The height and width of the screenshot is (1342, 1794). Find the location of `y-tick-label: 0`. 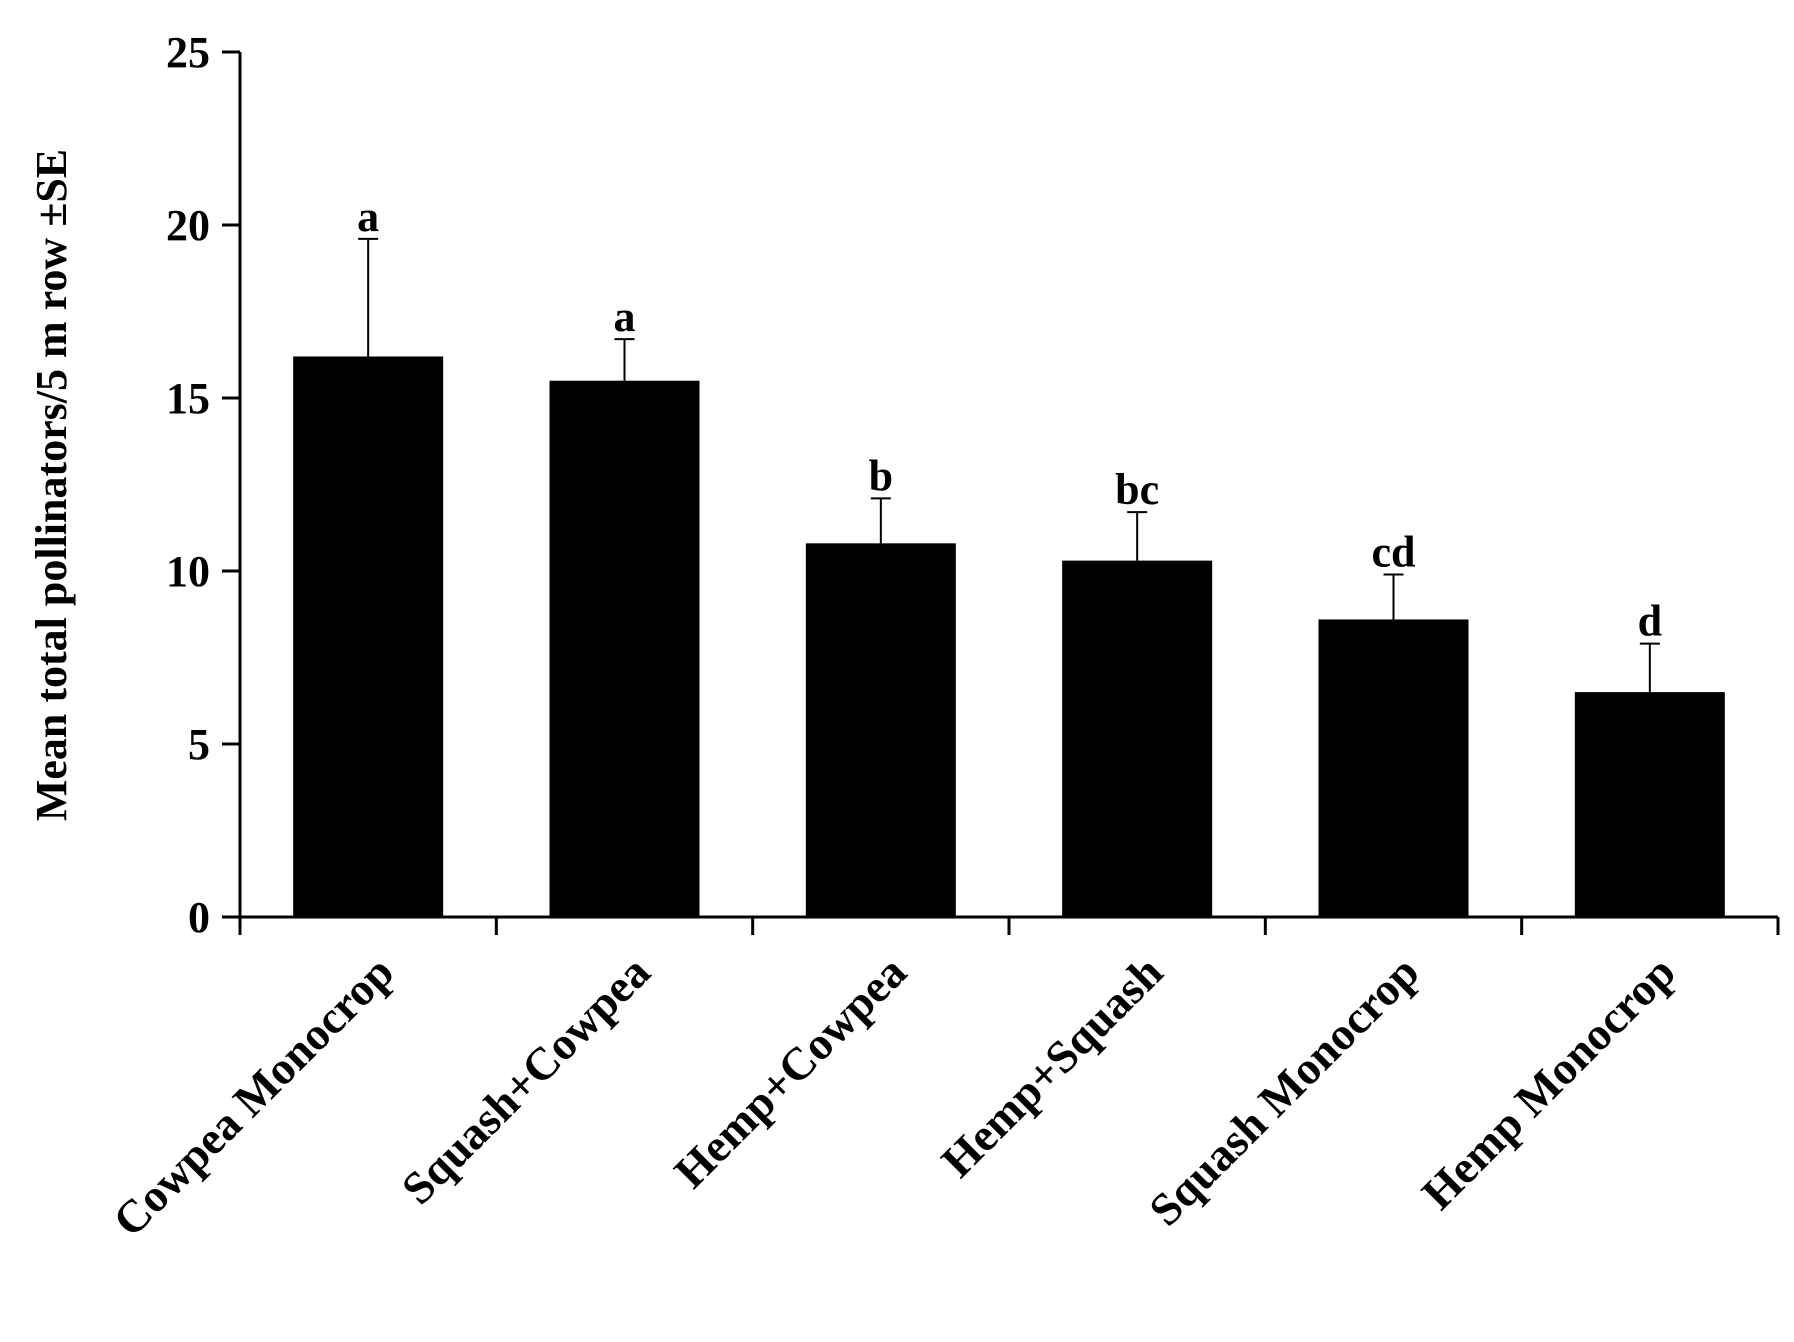

y-tick-label: 0 is located at coordinates (199, 917).